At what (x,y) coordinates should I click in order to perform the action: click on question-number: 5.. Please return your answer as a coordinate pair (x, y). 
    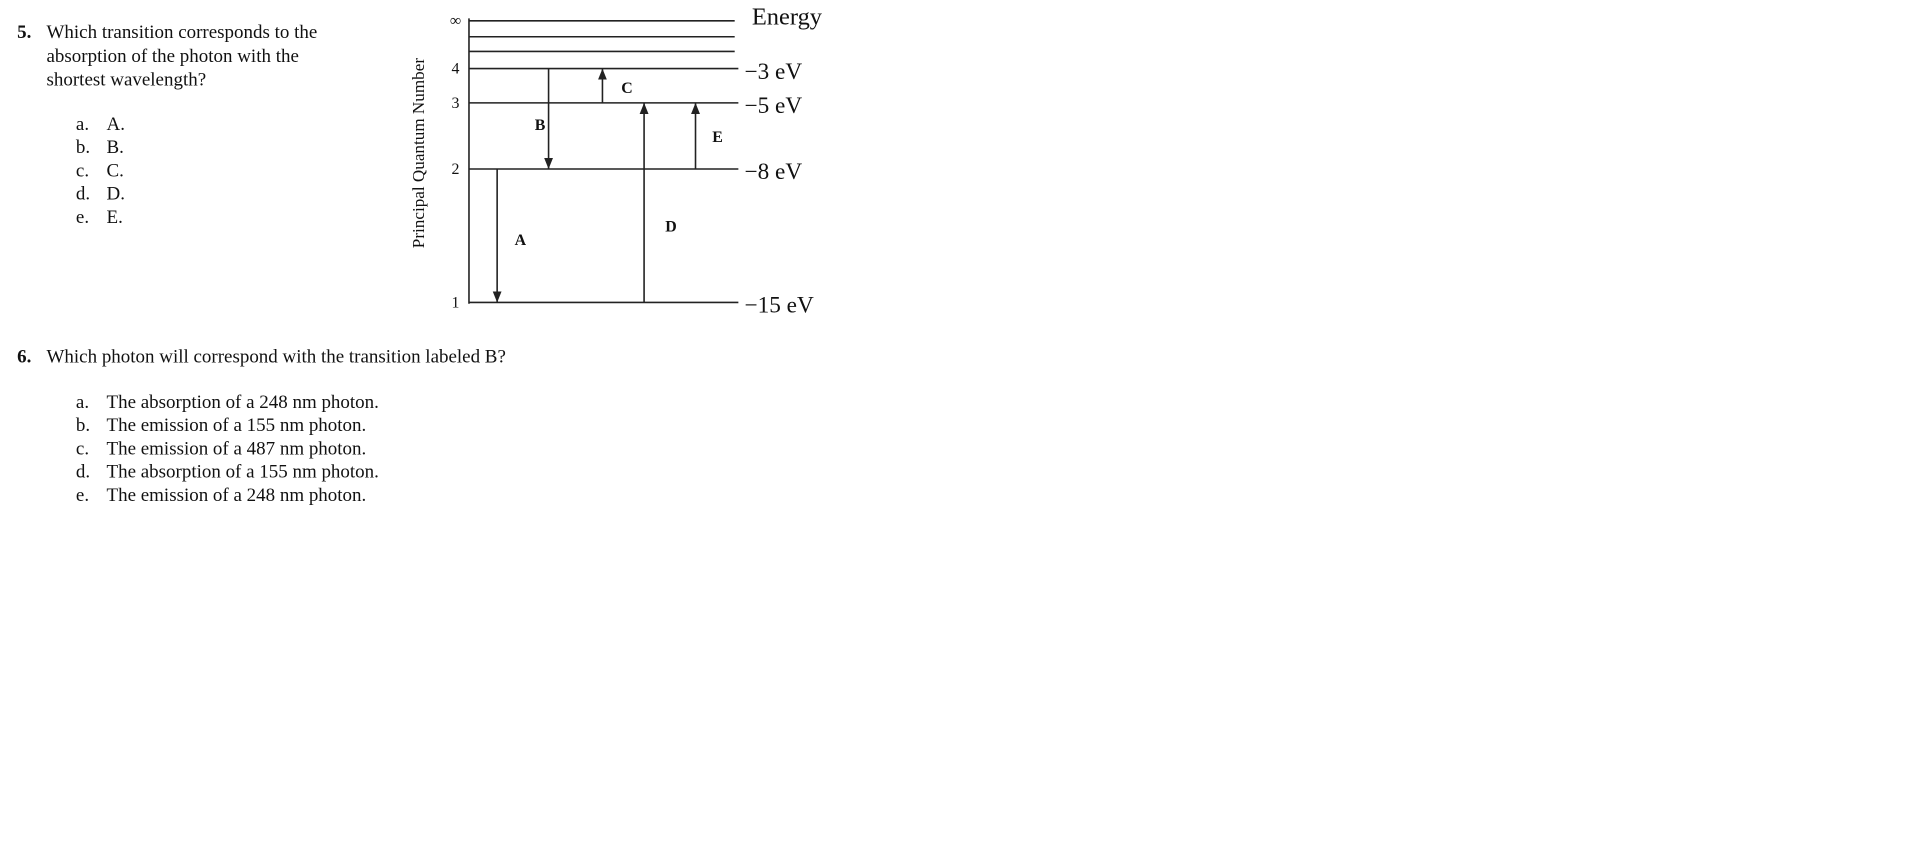
    Looking at the image, I should click on (24, 32).